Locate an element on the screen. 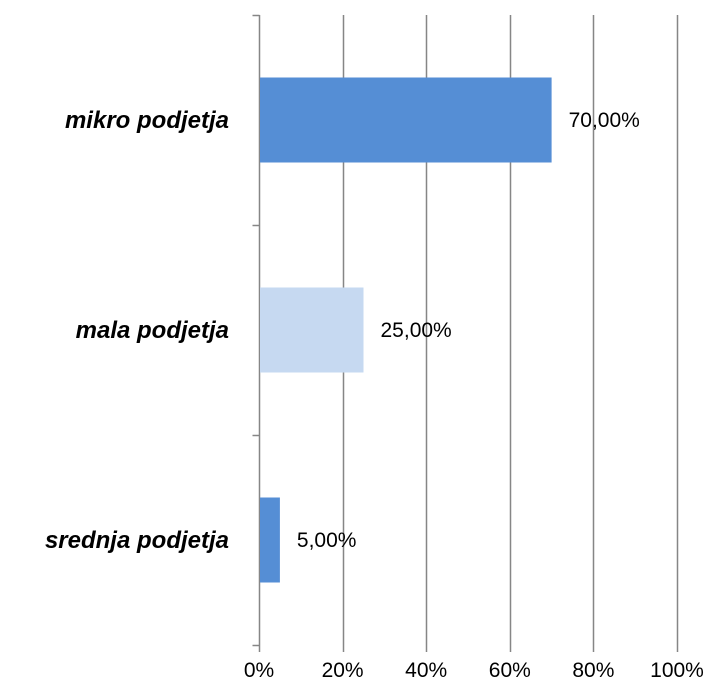  category-label-0: mikro podjetja is located at coordinates (147, 120).